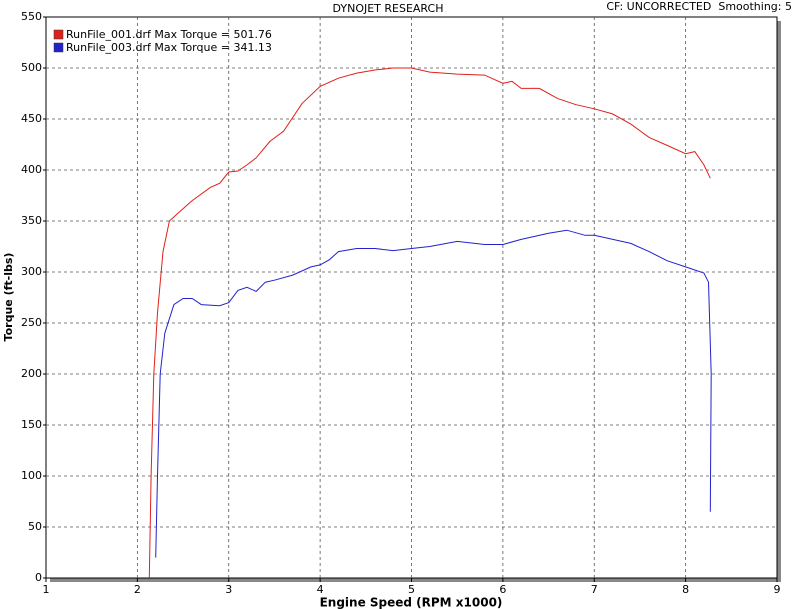 Image resolution: width=800 pixels, height=609 pixels. What do you see at coordinates (699, 6) in the screenshot?
I see `chart-subtitle: CF: UNCORRECTED Smoothing: 5` at bounding box center [699, 6].